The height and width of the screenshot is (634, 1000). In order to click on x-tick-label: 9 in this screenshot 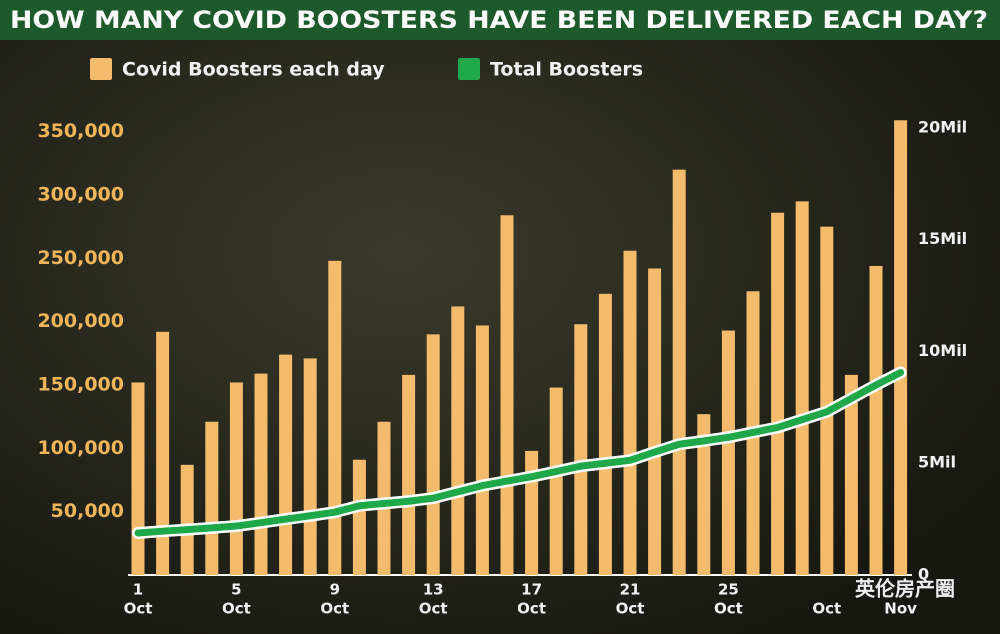, I will do `click(335, 590)`.